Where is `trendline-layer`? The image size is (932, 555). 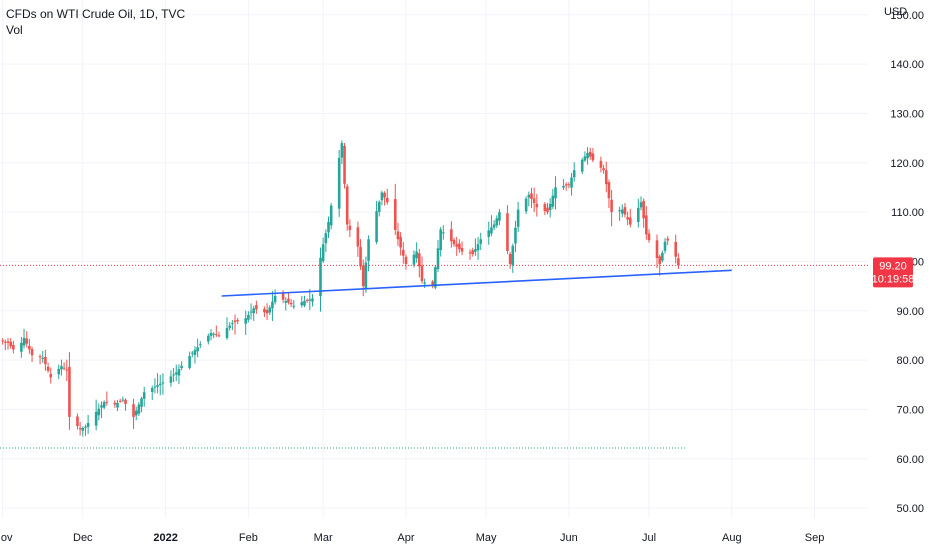
trendline-layer is located at coordinates (476, 283).